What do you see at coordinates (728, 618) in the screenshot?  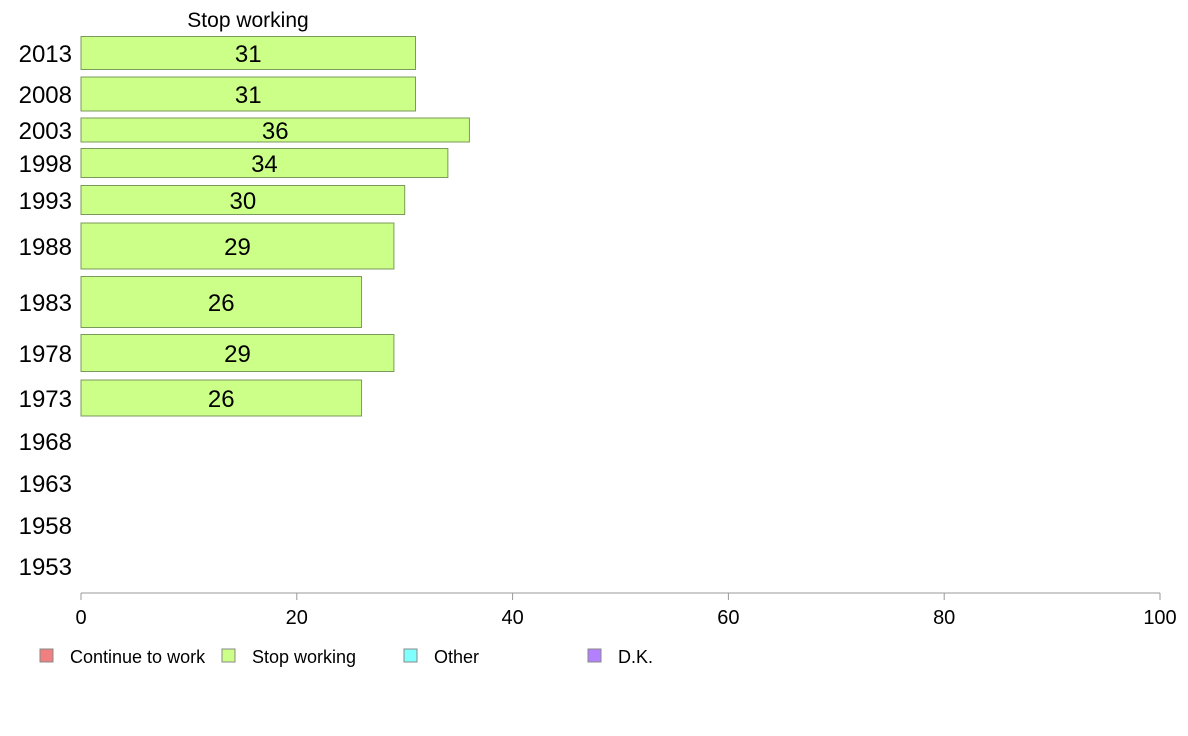 I see `x-tick-label-60: 60` at bounding box center [728, 618].